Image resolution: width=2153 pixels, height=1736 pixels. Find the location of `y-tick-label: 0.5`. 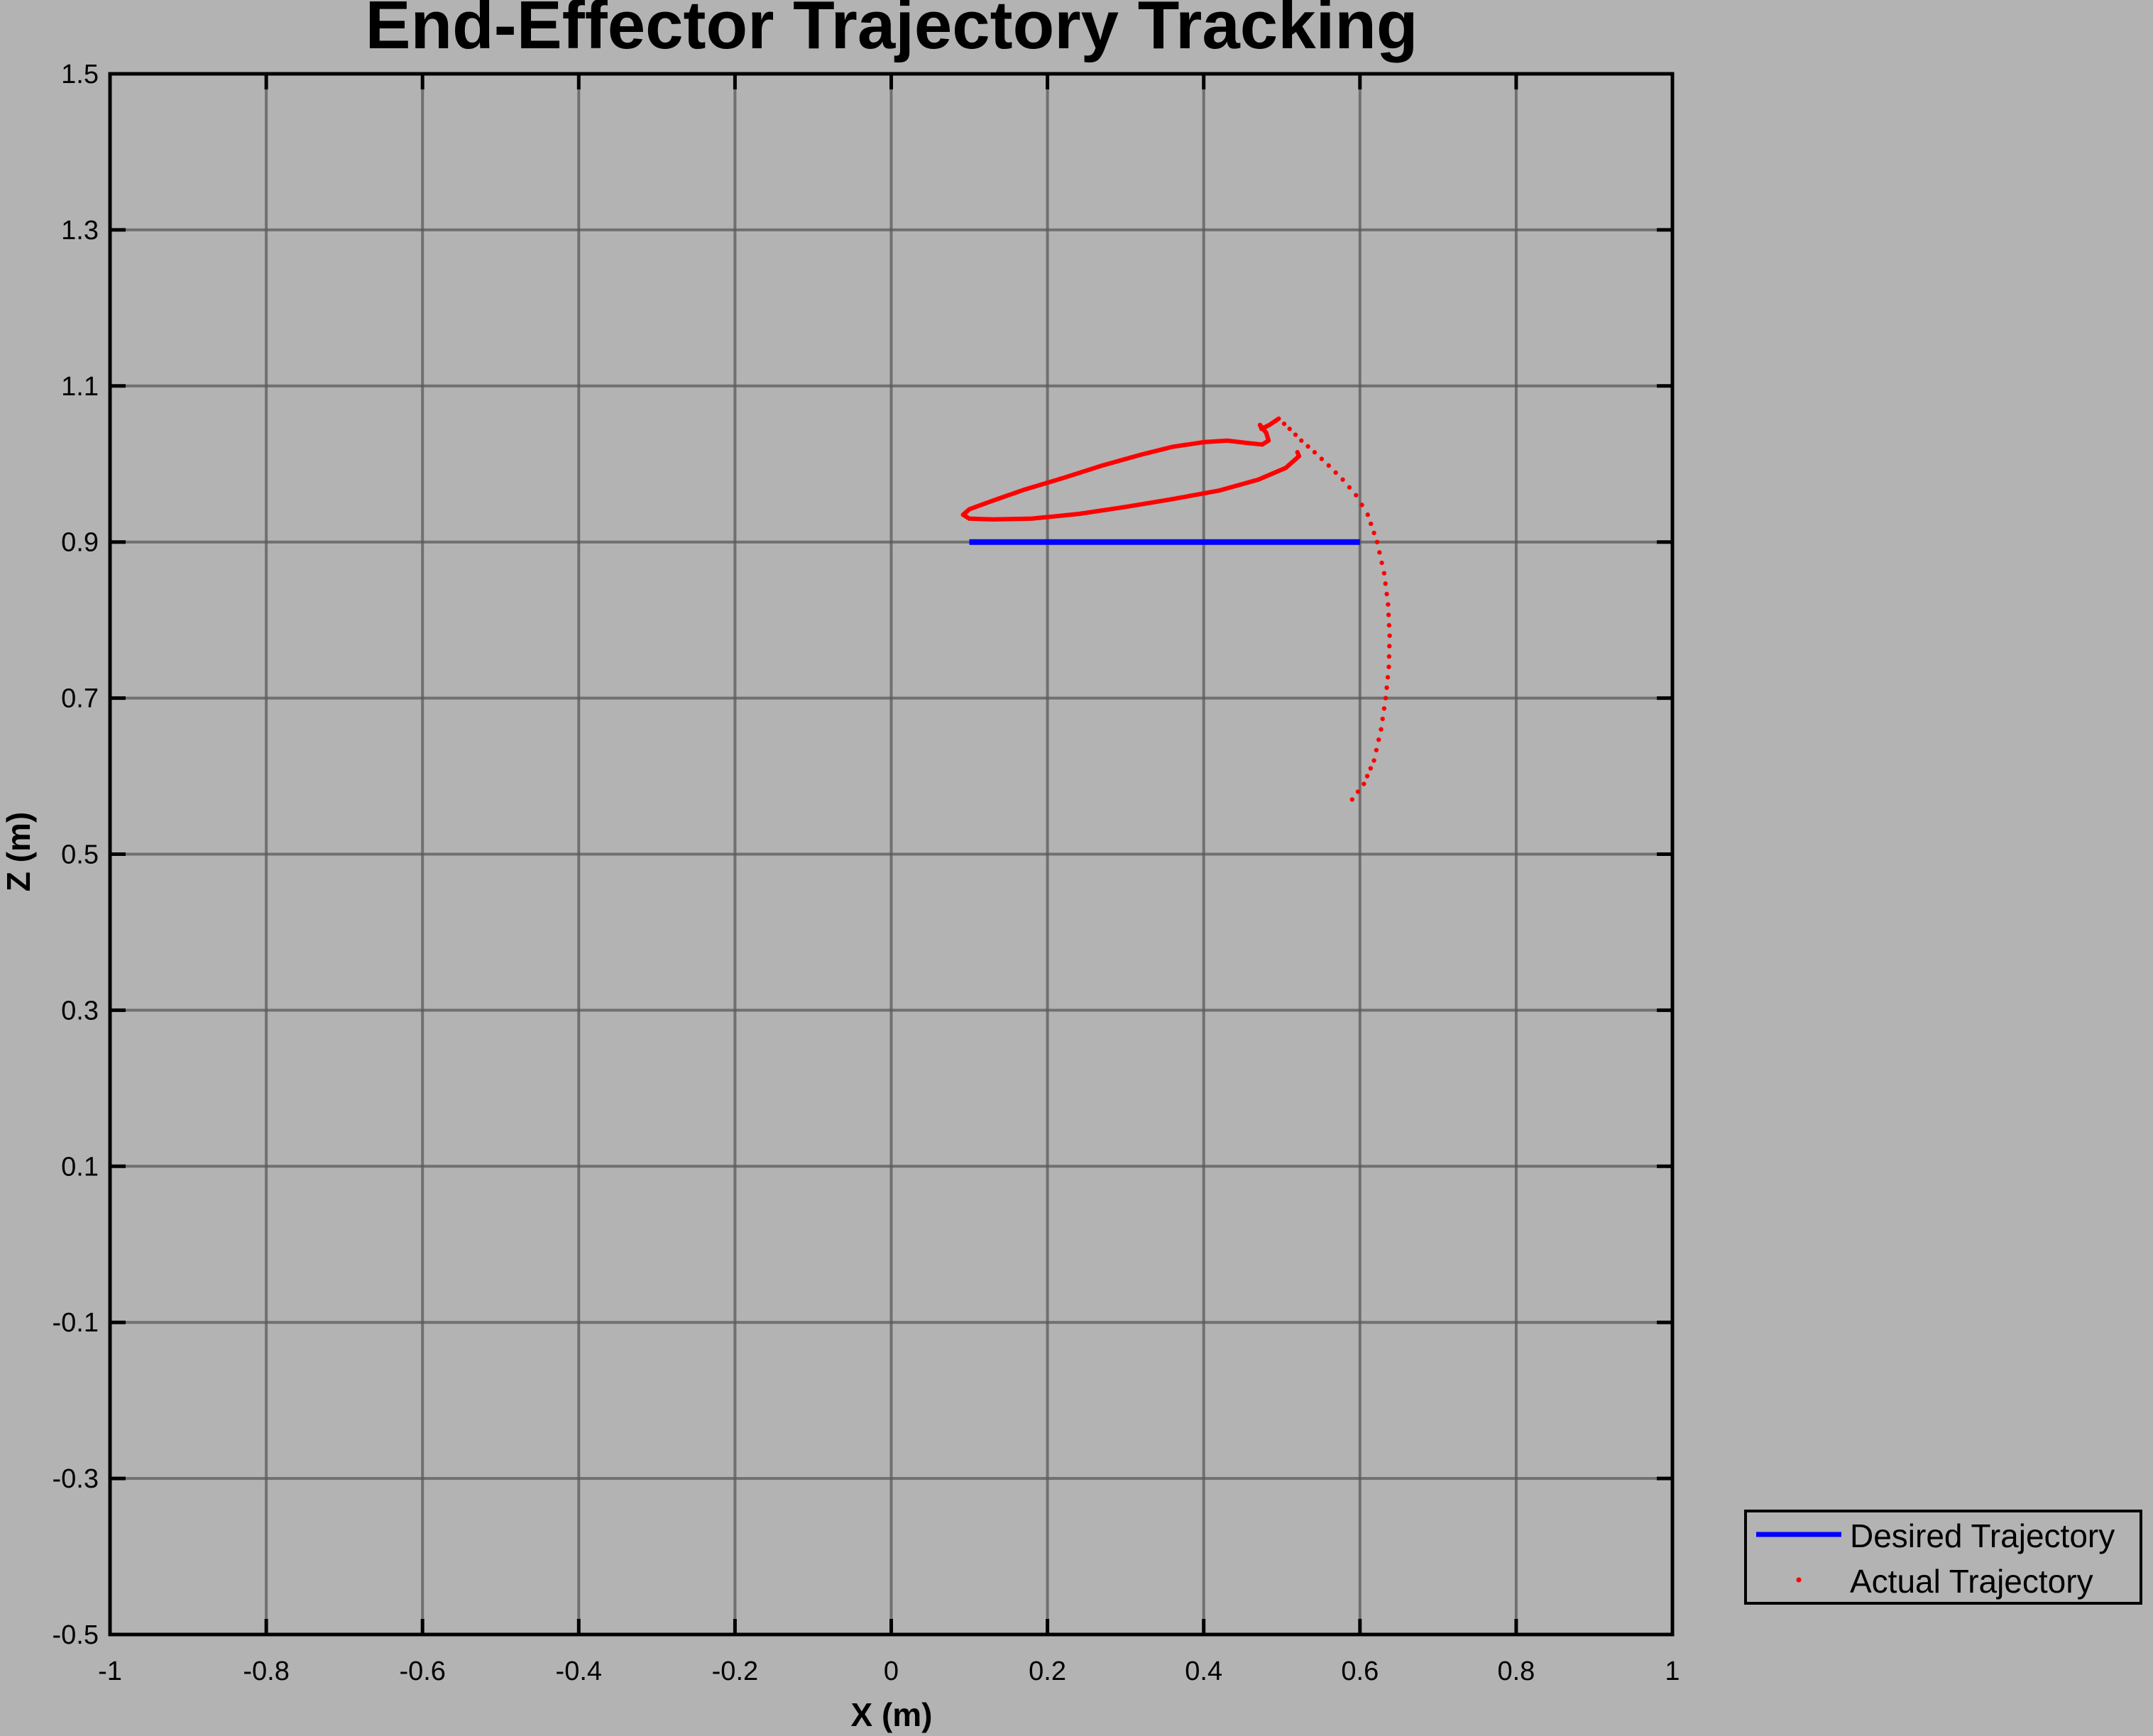

y-tick-label: 0.5 is located at coordinates (80, 855).